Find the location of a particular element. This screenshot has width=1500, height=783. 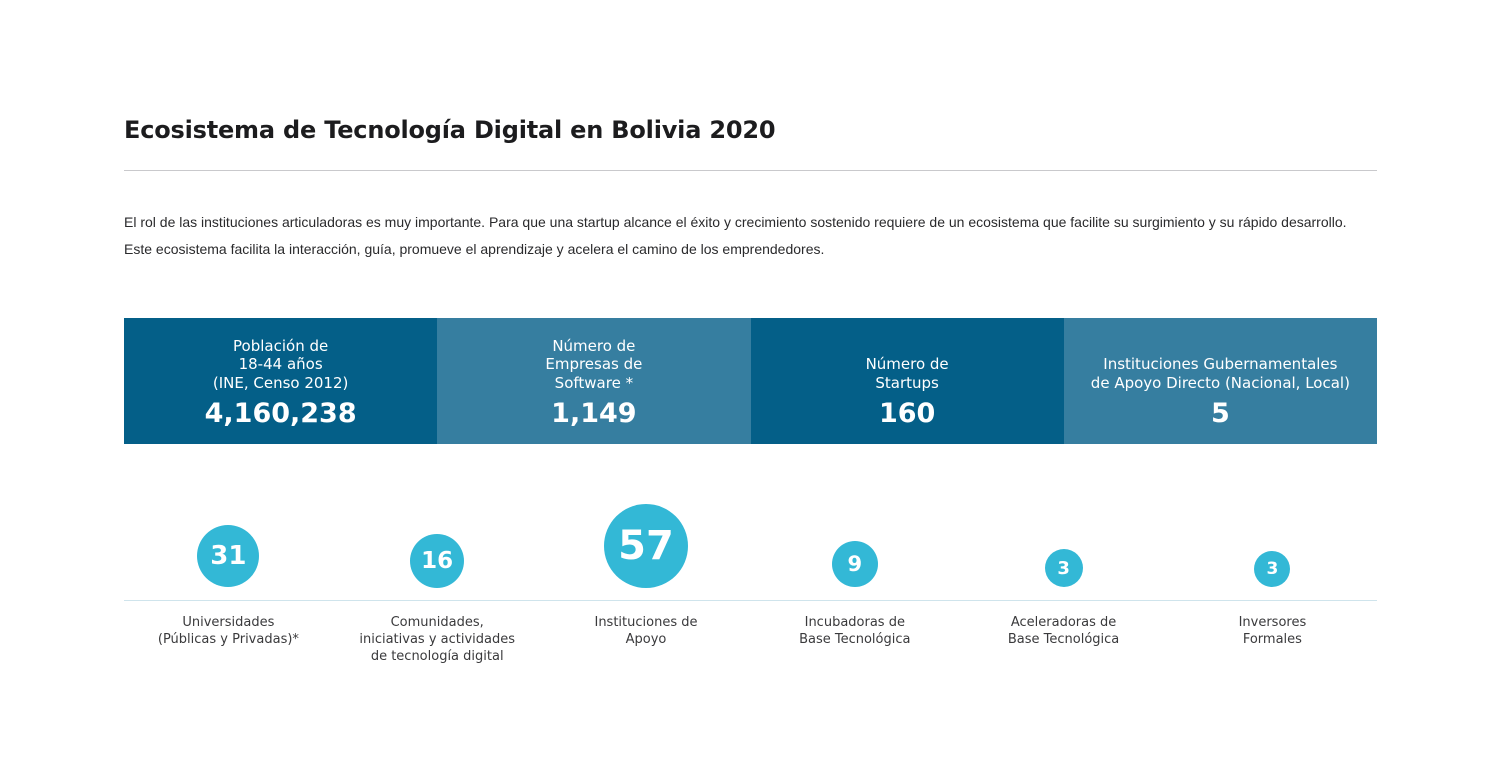

circle-label: Aceleradoras de Base Tecnológica is located at coordinates (1063, 631).